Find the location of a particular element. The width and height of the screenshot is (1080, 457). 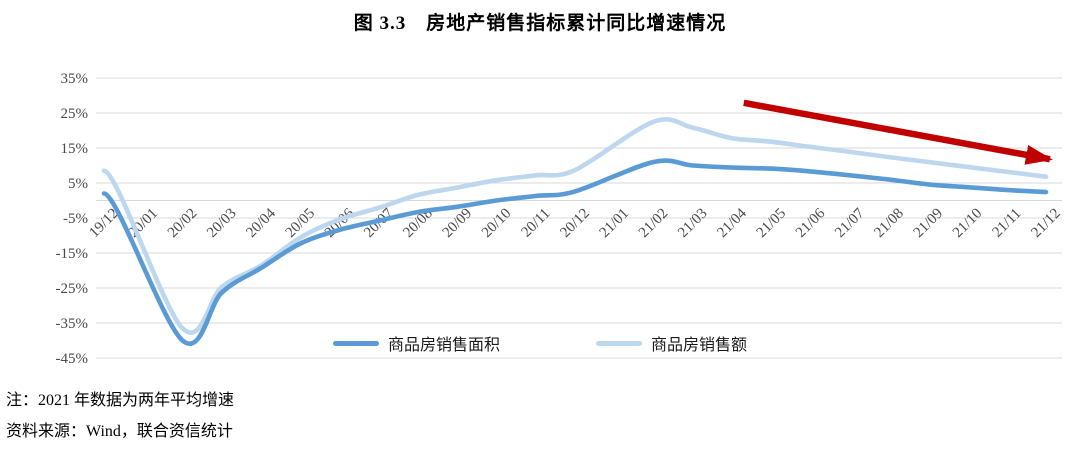

y-tick-label: -5% is located at coordinates (75, 219).